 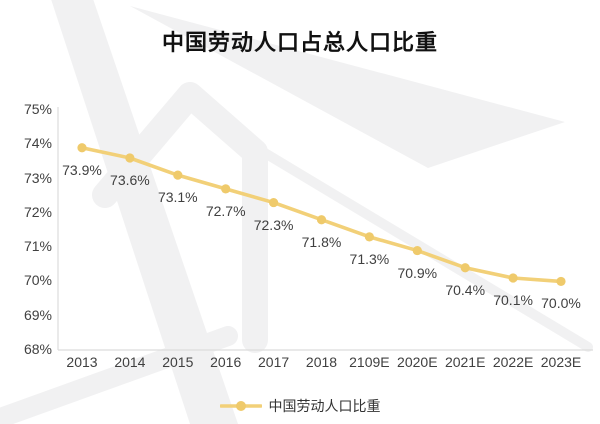 I want to click on data-label: 70.0%, so click(x=561, y=303).